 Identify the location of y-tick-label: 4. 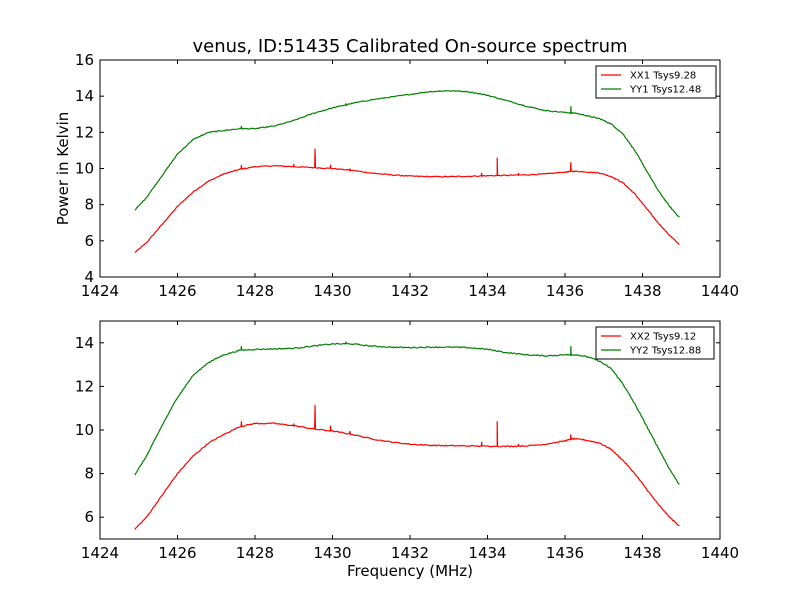
(89, 277).